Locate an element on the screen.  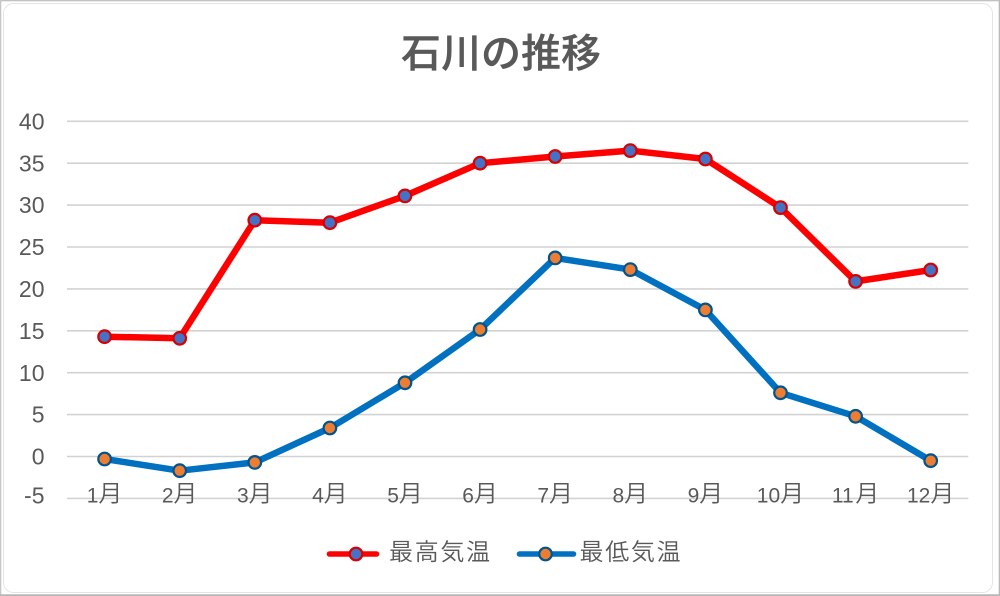
svg-text: 25 is located at coordinates (32, 247).